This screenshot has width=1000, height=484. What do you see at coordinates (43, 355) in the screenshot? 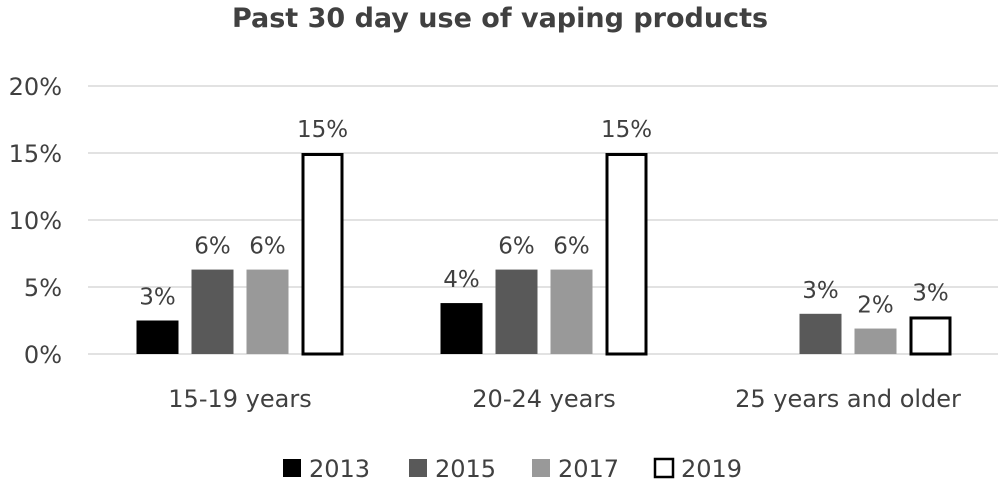
I see `y-tick-label: 0%` at bounding box center [43, 355].